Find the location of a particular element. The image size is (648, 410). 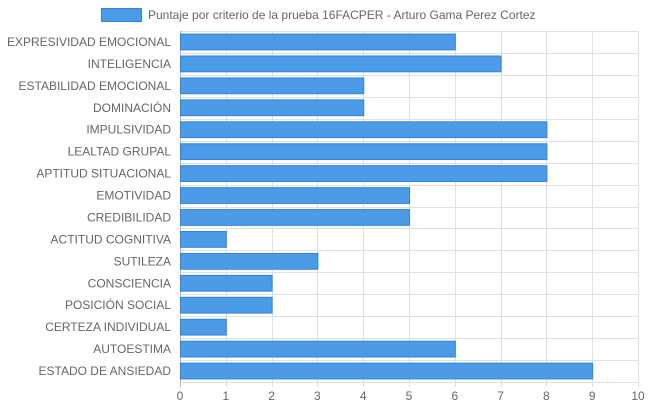

x-tick-label: 9 is located at coordinates (592, 396).